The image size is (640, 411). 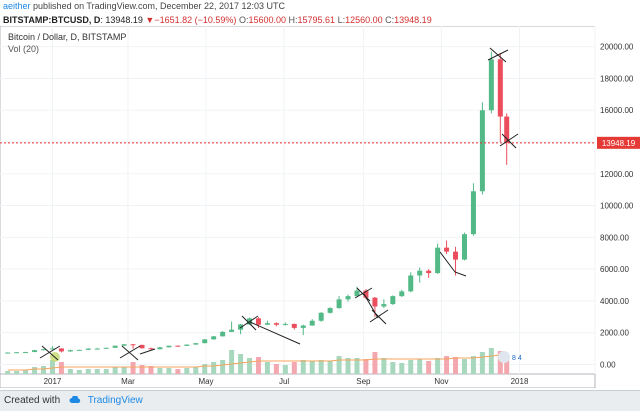 I want to click on price-tick-label: 12000.00, so click(x=617, y=174).